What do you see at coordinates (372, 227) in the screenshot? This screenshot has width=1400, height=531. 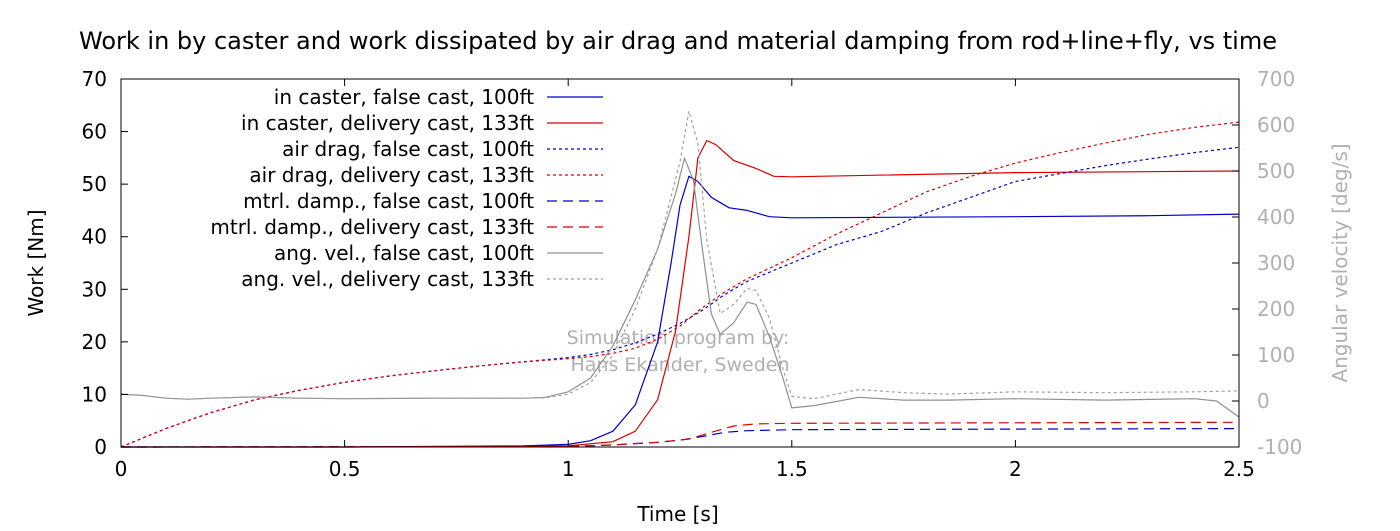 I see `legend-label: mtrl. damp., delivery cast, 133ft` at bounding box center [372, 227].